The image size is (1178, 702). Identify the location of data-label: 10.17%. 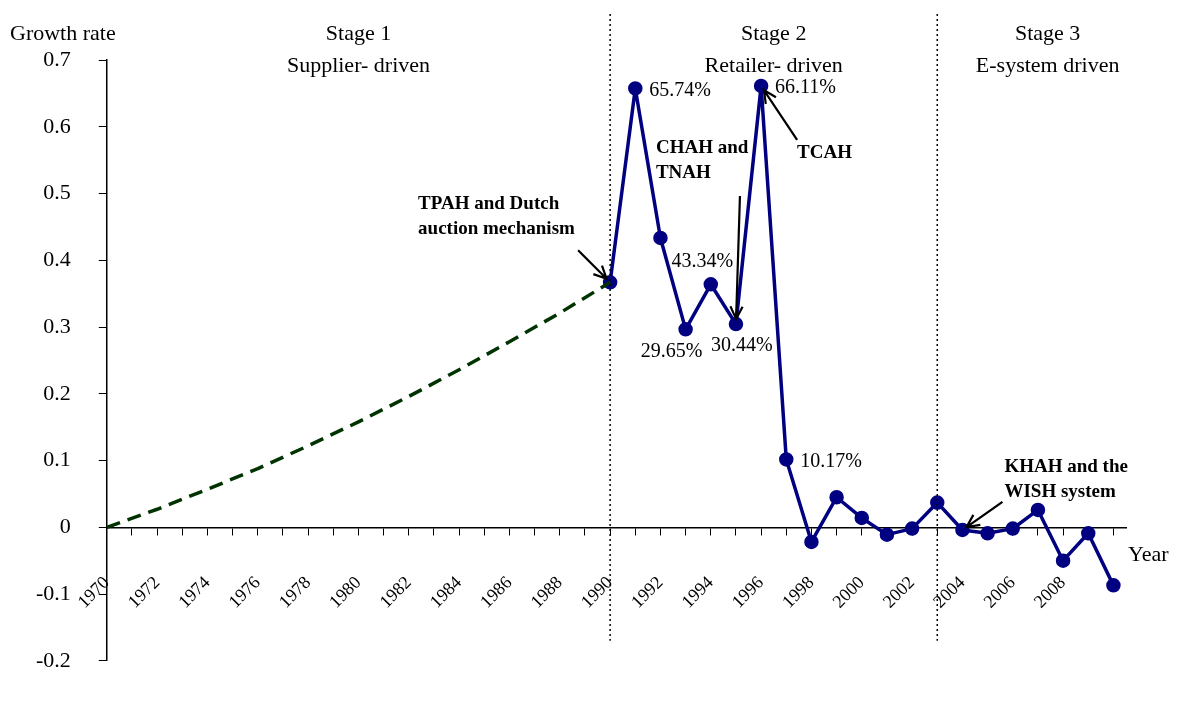
(831, 459).